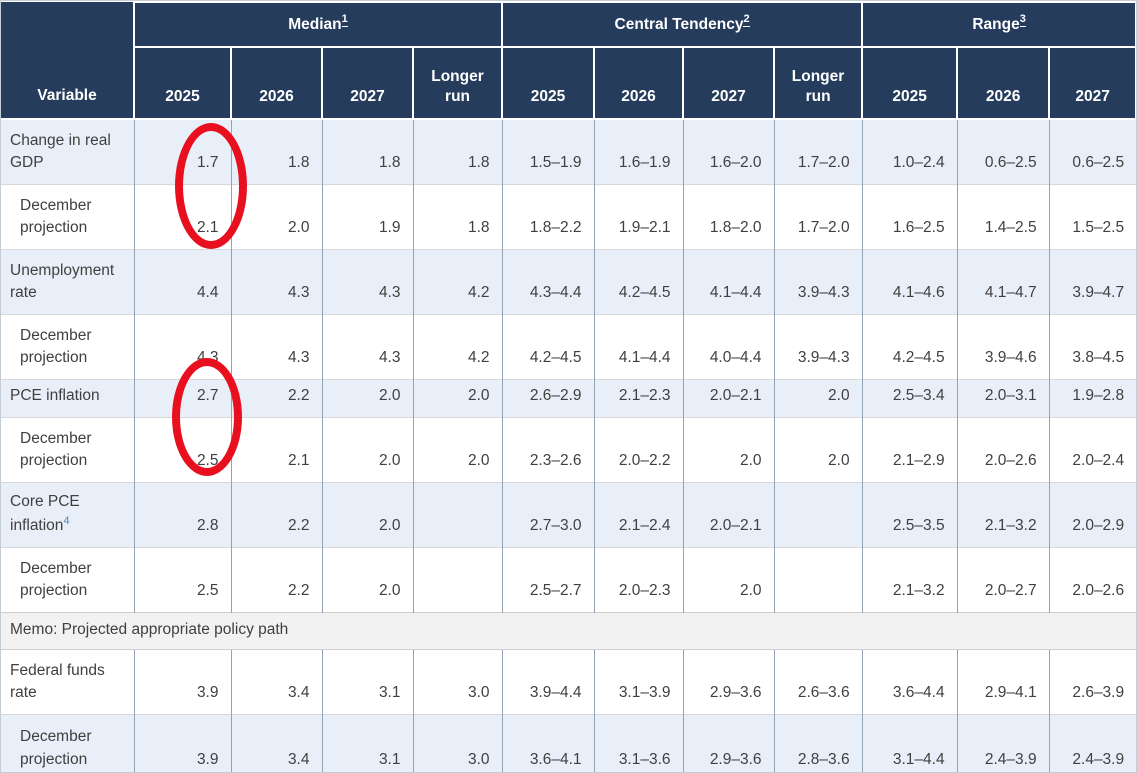 The image size is (1137, 773). I want to click on value-cell: 2.8, so click(182, 514).